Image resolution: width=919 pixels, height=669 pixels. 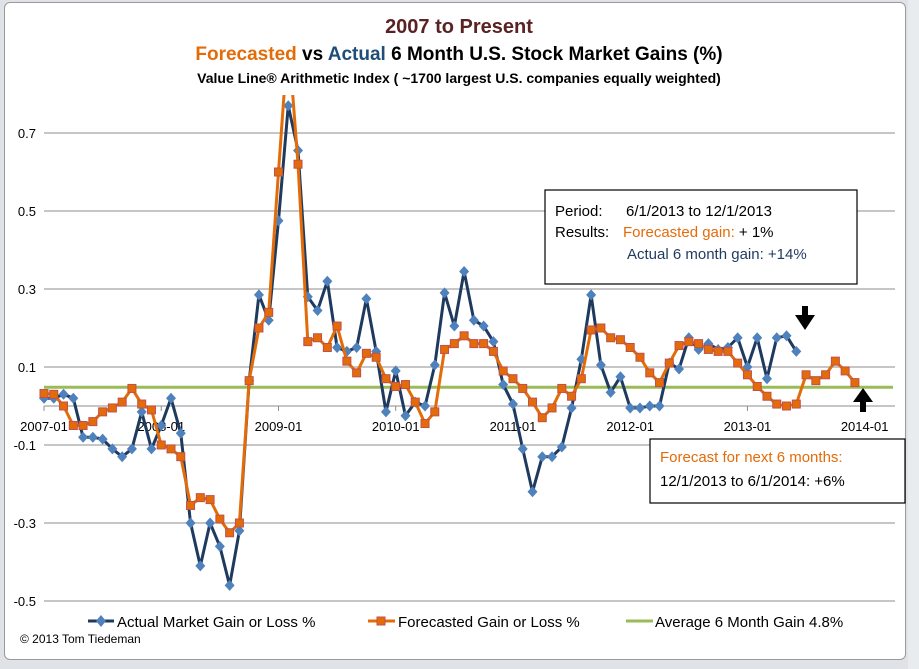 What do you see at coordinates (25, 445) in the screenshot?
I see `y-tick-label: -0.1` at bounding box center [25, 445].